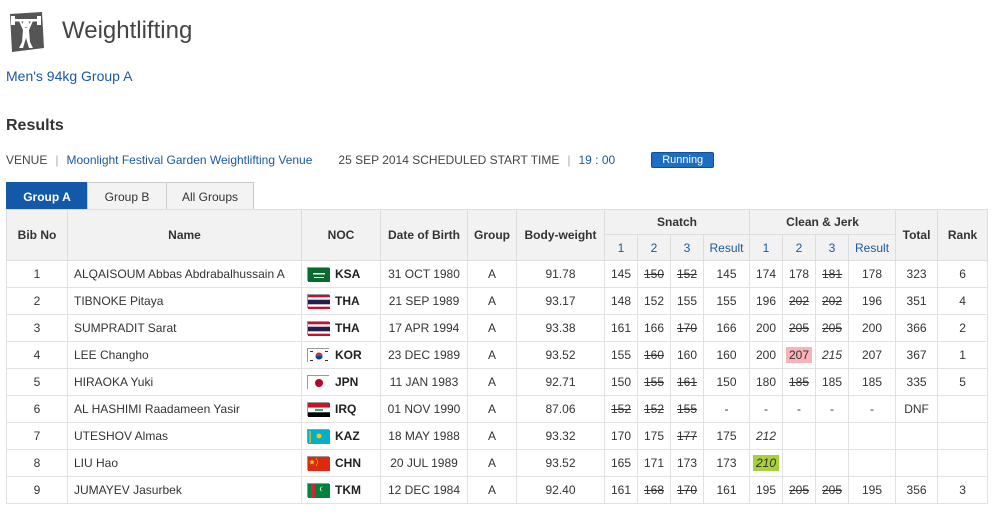 The width and height of the screenshot is (993, 514). Describe the element at coordinates (318, 382) in the screenshot. I see `flag-jpn-icon` at that location.